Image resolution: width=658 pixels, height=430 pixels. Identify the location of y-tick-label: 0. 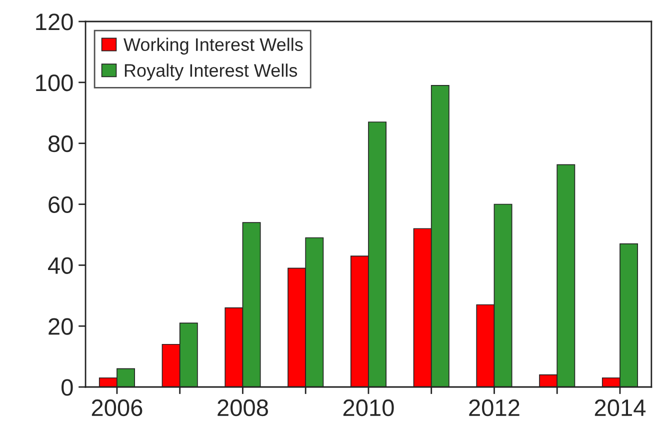
(67, 387).